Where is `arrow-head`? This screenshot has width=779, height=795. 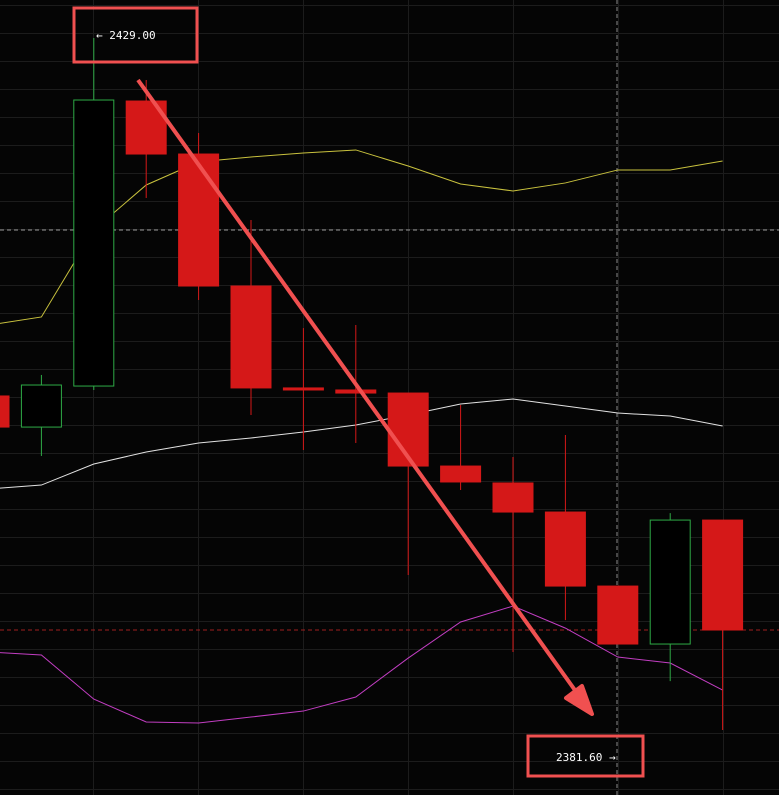
arrow-head is located at coordinates (579, 700).